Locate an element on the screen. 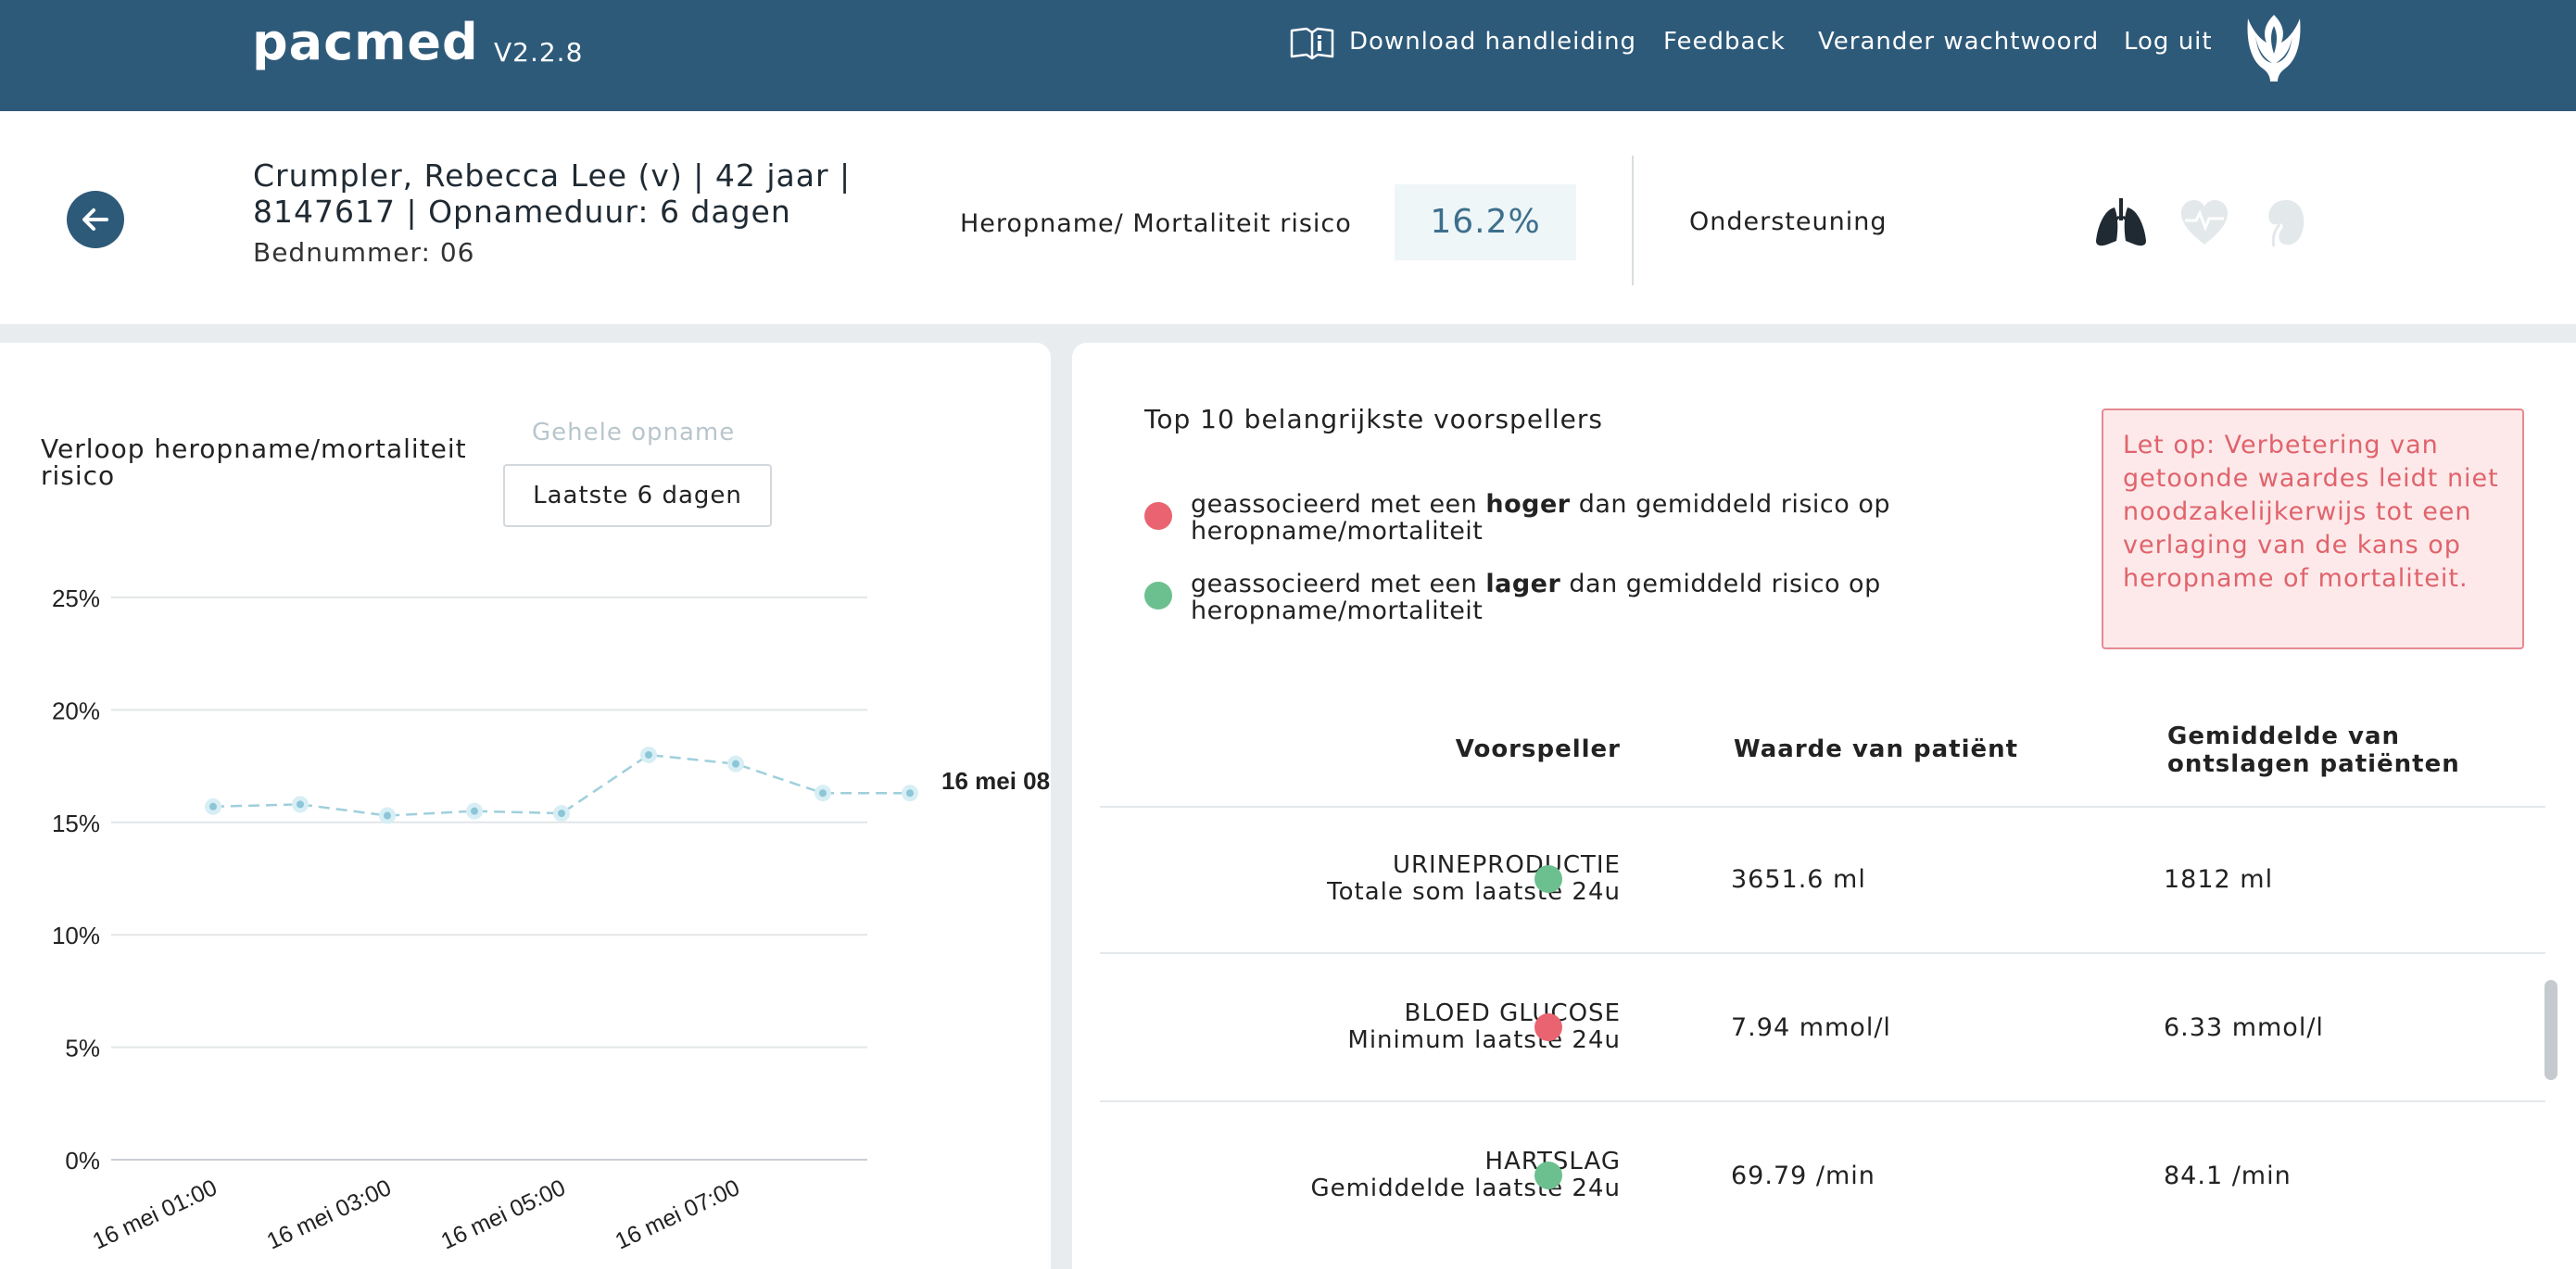  arrow-left-icon is located at coordinates (95, 220).